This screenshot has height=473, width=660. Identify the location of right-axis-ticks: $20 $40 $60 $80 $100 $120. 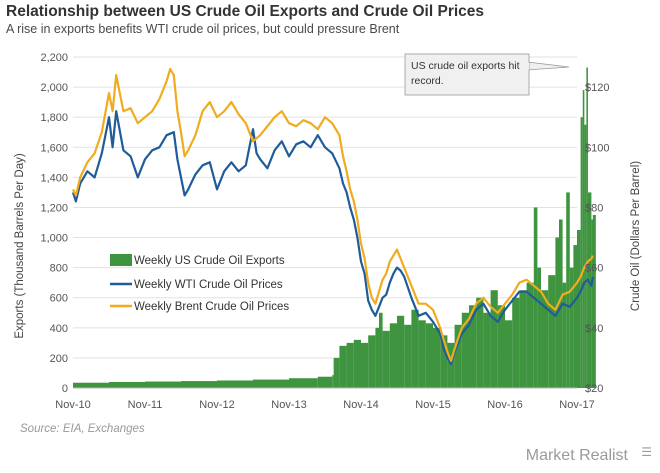
(597, 238).